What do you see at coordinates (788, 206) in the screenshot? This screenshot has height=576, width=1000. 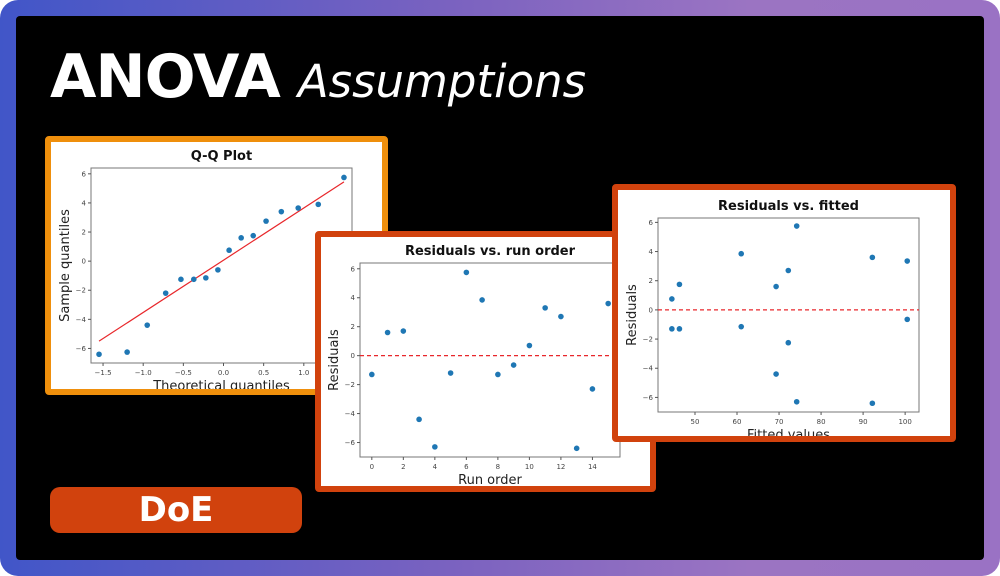 I see `chart-title: Residuals vs. fitted` at bounding box center [788, 206].